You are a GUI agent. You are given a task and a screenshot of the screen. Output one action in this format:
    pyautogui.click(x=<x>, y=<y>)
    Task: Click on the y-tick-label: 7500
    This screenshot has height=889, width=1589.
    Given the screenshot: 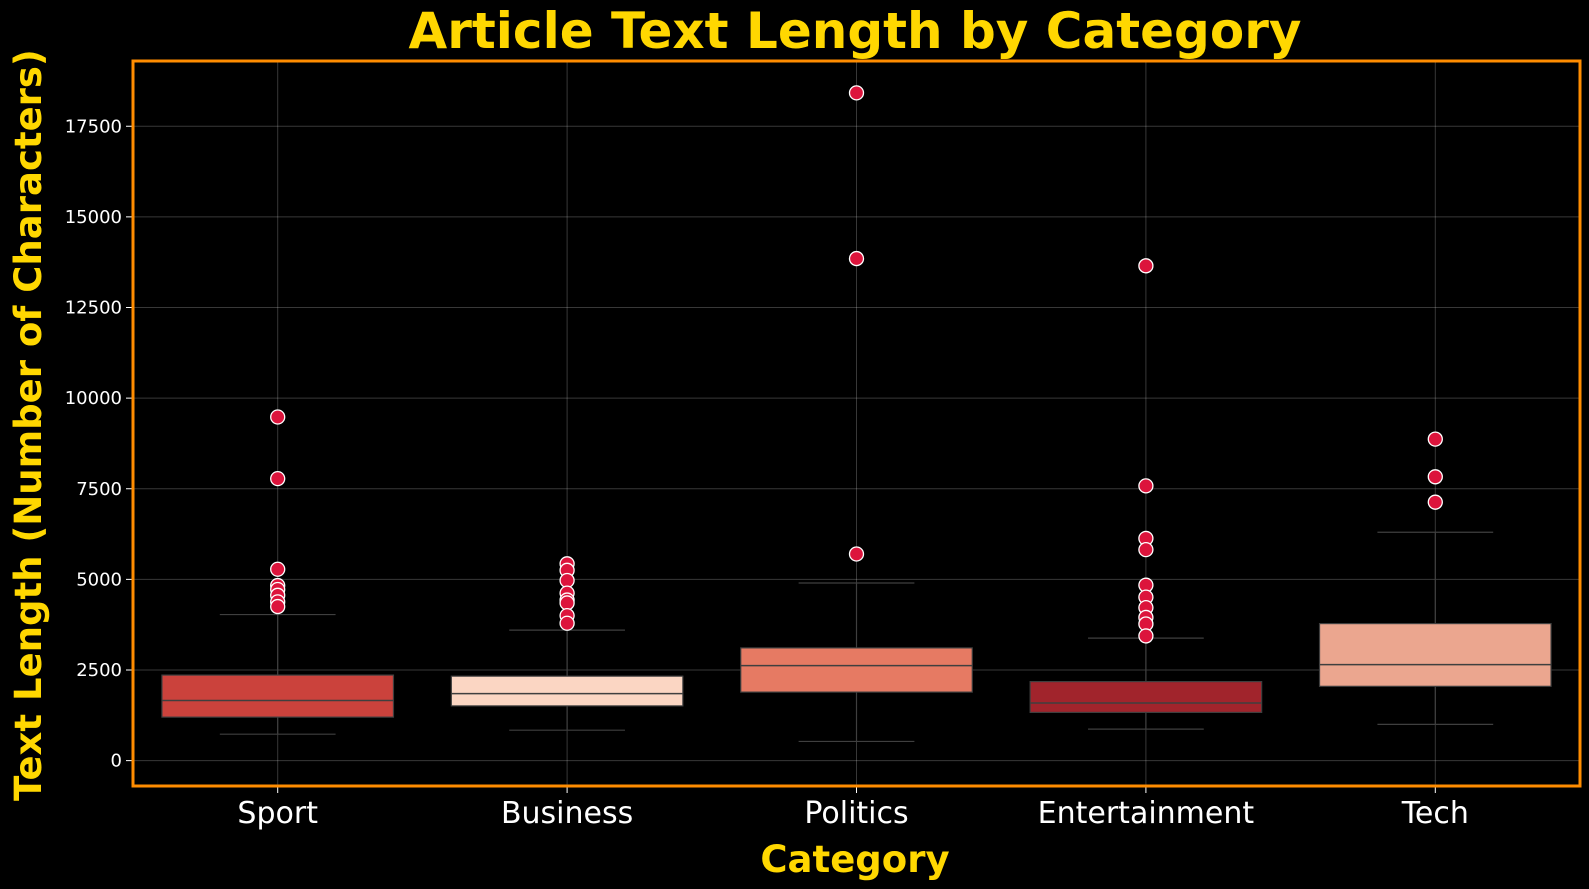 What is the action you would take?
    pyautogui.click(x=99, y=489)
    